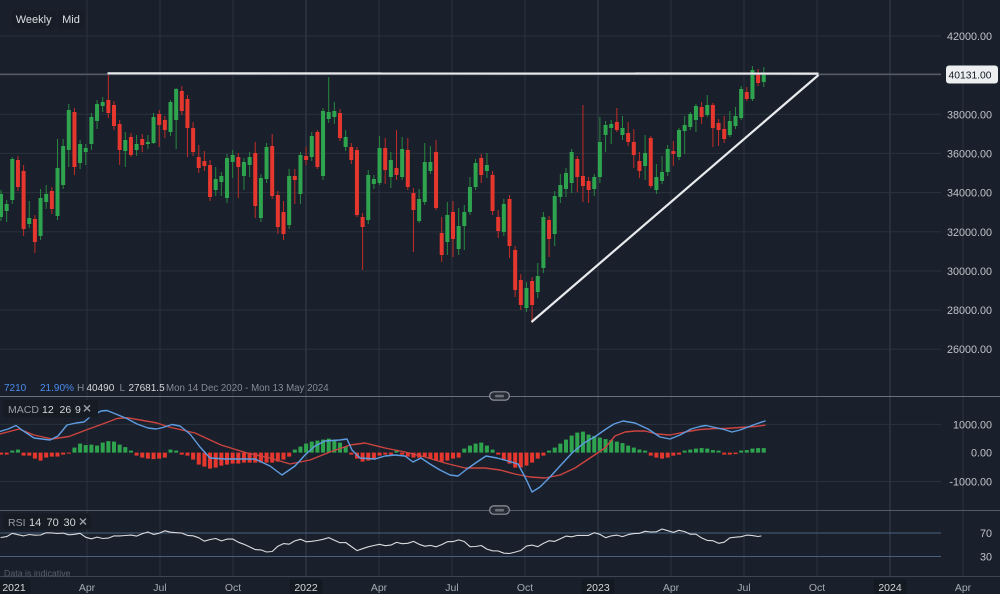 The image size is (1000, 594). Describe the element at coordinates (969, 350) in the screenshot. I see `svg-text: 26000.00` at that location.